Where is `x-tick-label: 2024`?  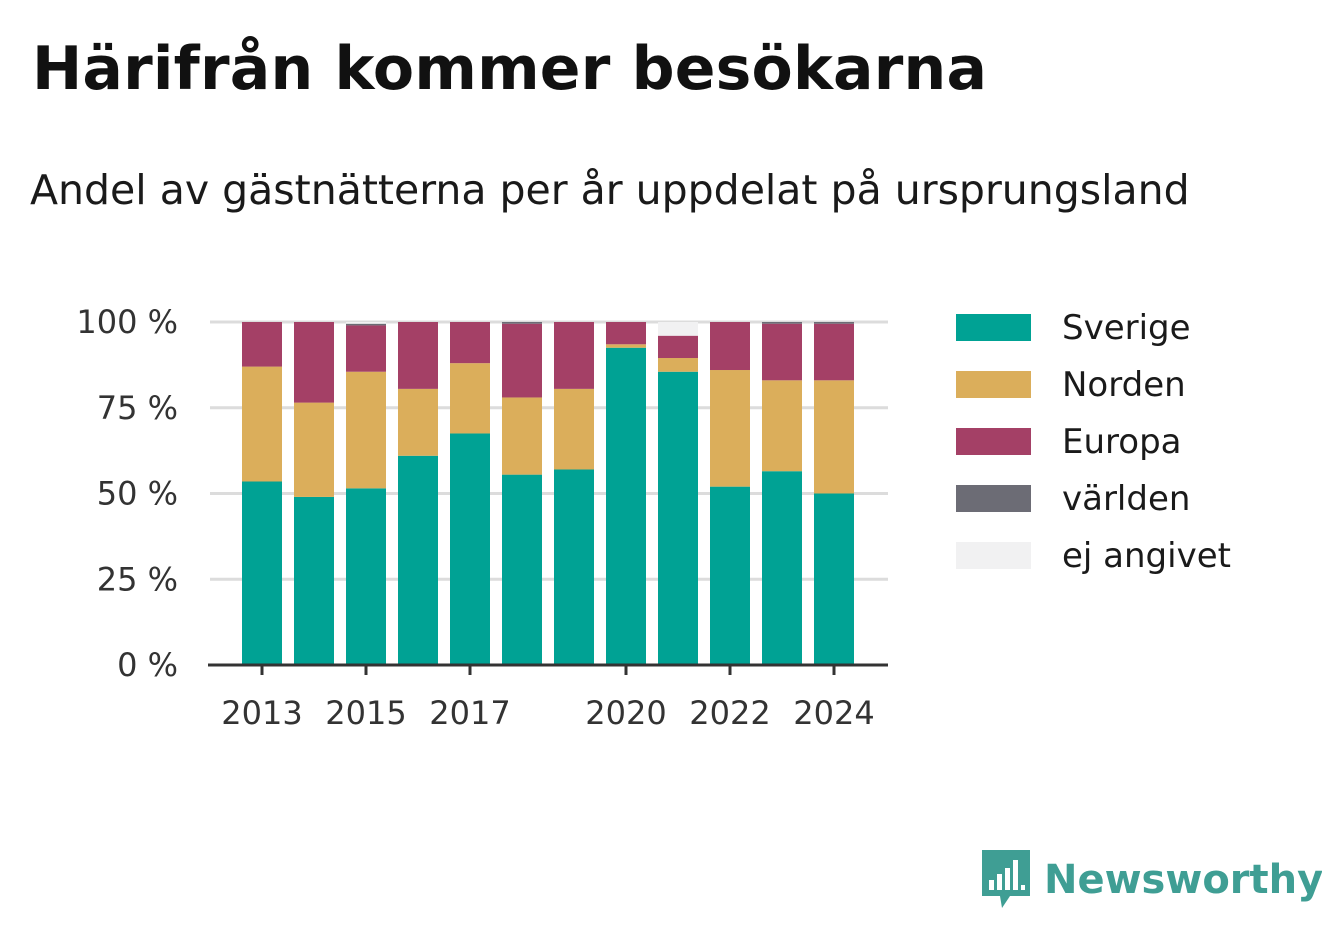 x-tick-label: 2024 is located at coordinates (833, 713).